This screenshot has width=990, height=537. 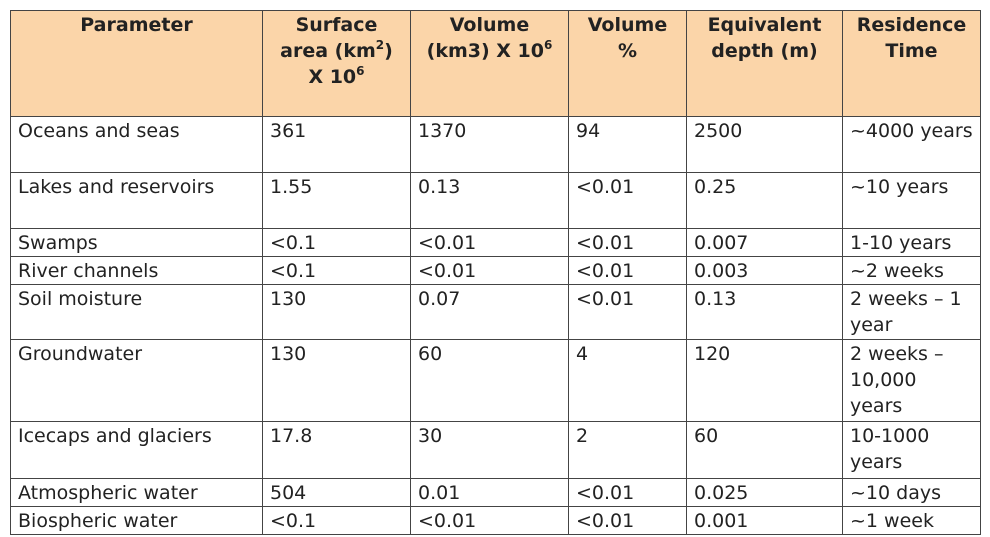 I want to click on table-cell: ~10 days, so click(x=911, y=492).